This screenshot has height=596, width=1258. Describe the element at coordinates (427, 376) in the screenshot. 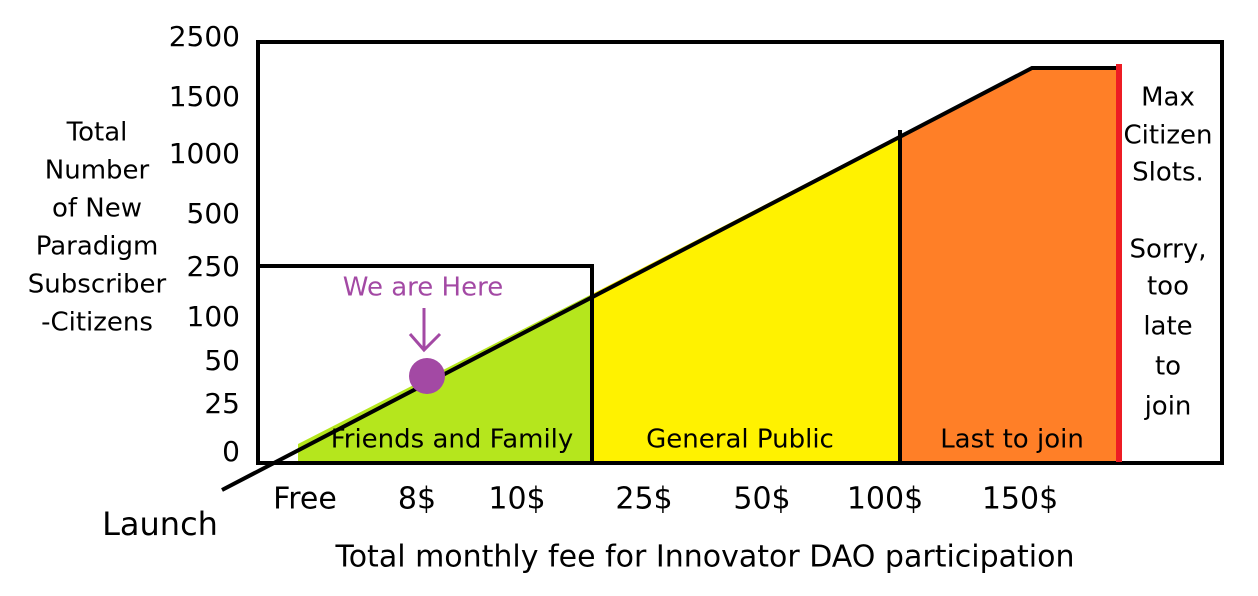

I see `current-point` at that location.